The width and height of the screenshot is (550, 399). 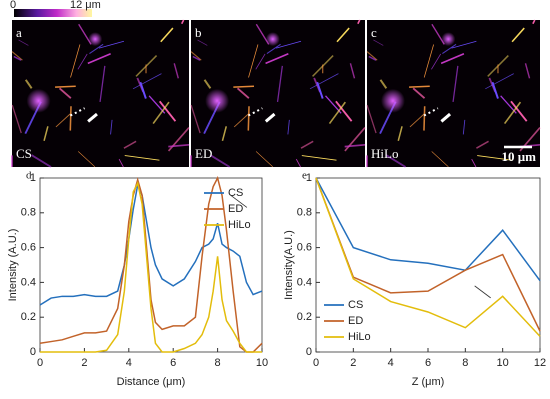 I want to click on image-caption: CS, so click(x=24, y=153).